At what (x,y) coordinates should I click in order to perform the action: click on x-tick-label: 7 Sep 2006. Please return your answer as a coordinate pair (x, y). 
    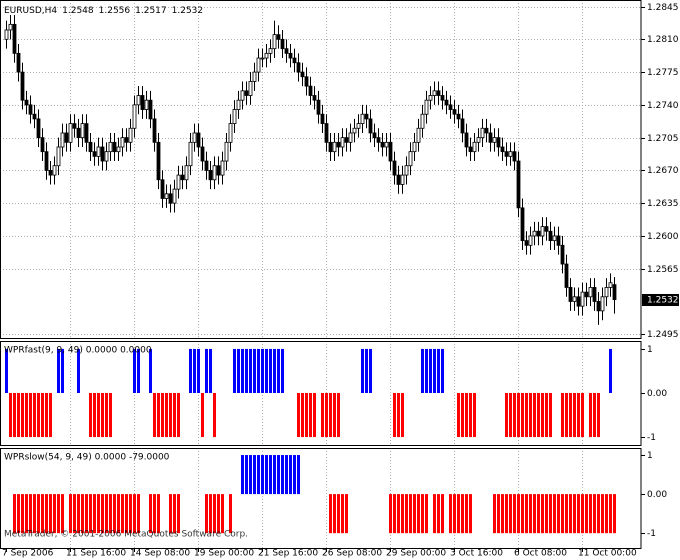
    Looking at the image, I should click on (28, 554).